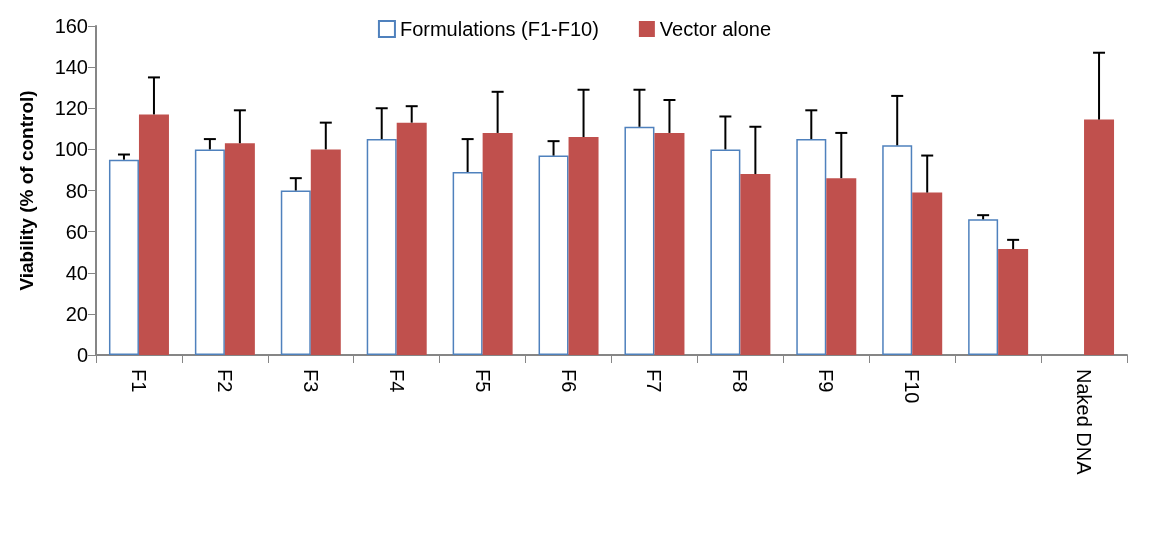 The image size is (1149, 557). What do you see at coordinates (740, 381) in the screenshot?
I see `x-tick-label: F8` at bounding box center [740, 381].